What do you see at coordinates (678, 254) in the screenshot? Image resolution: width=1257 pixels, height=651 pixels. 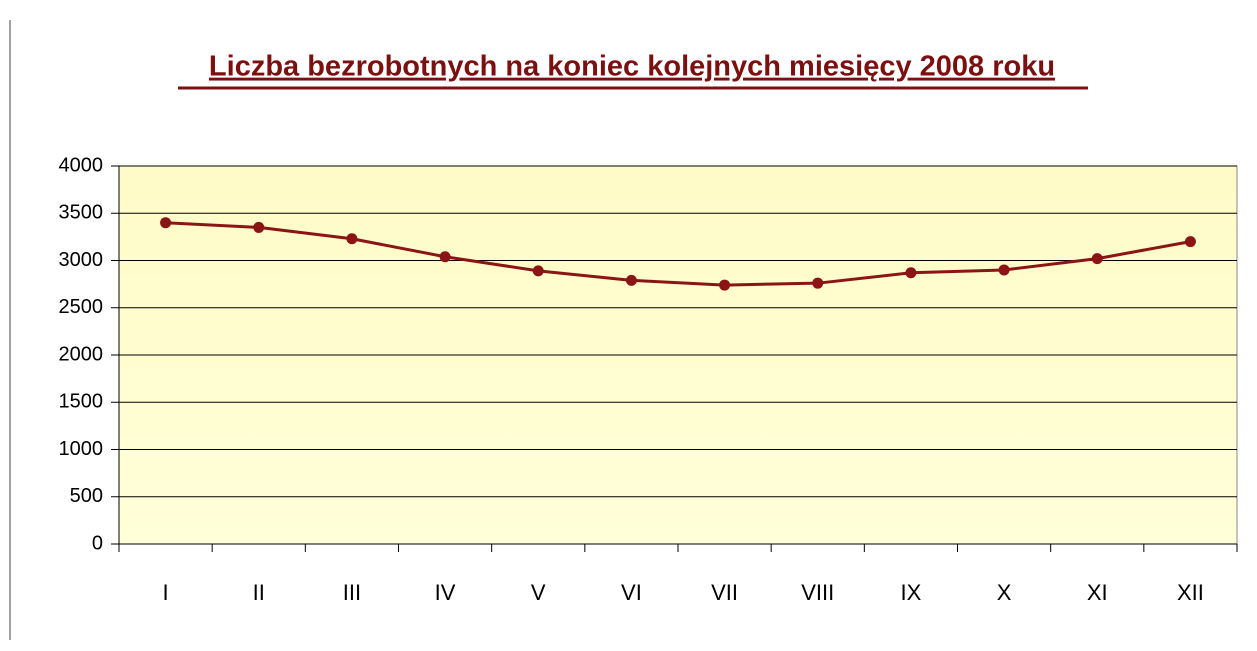 I see `line` at bounding box center [678, 254].